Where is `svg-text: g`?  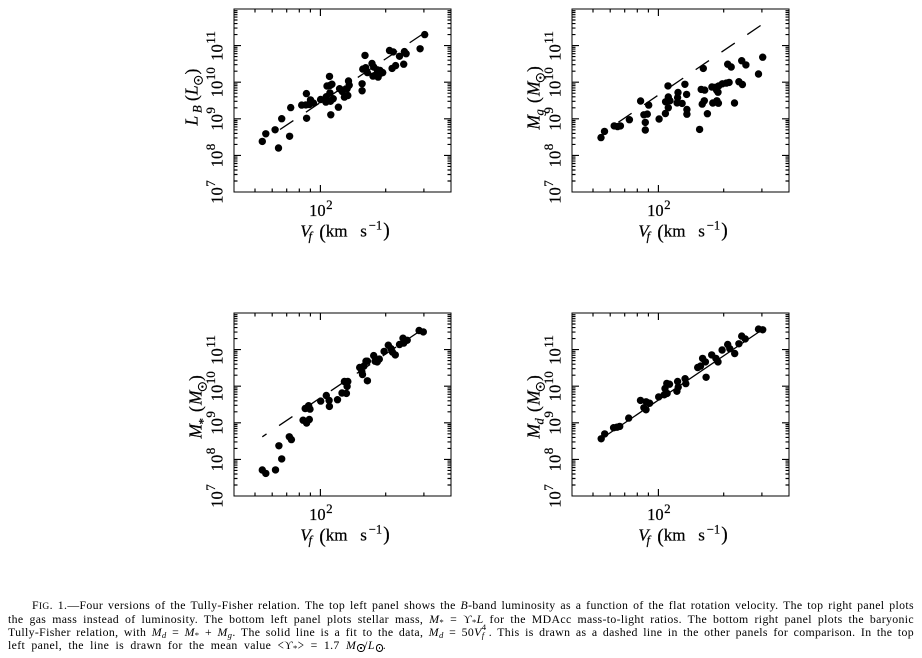 svg-text: g is located at coordinates (540, 112).